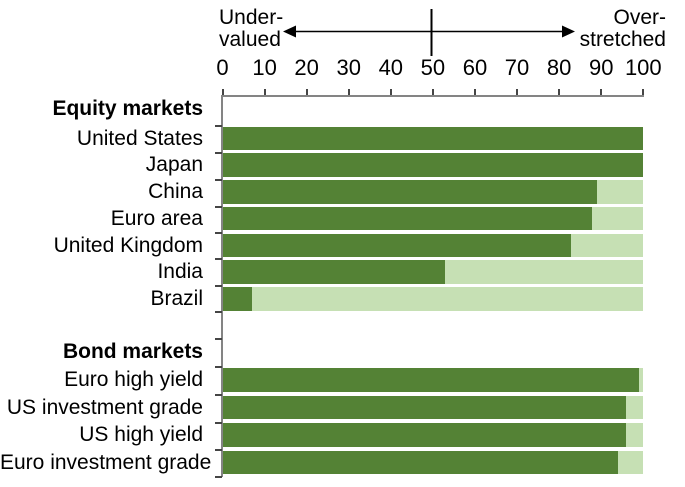  I want to click on row-label: India, so click(180, 272).